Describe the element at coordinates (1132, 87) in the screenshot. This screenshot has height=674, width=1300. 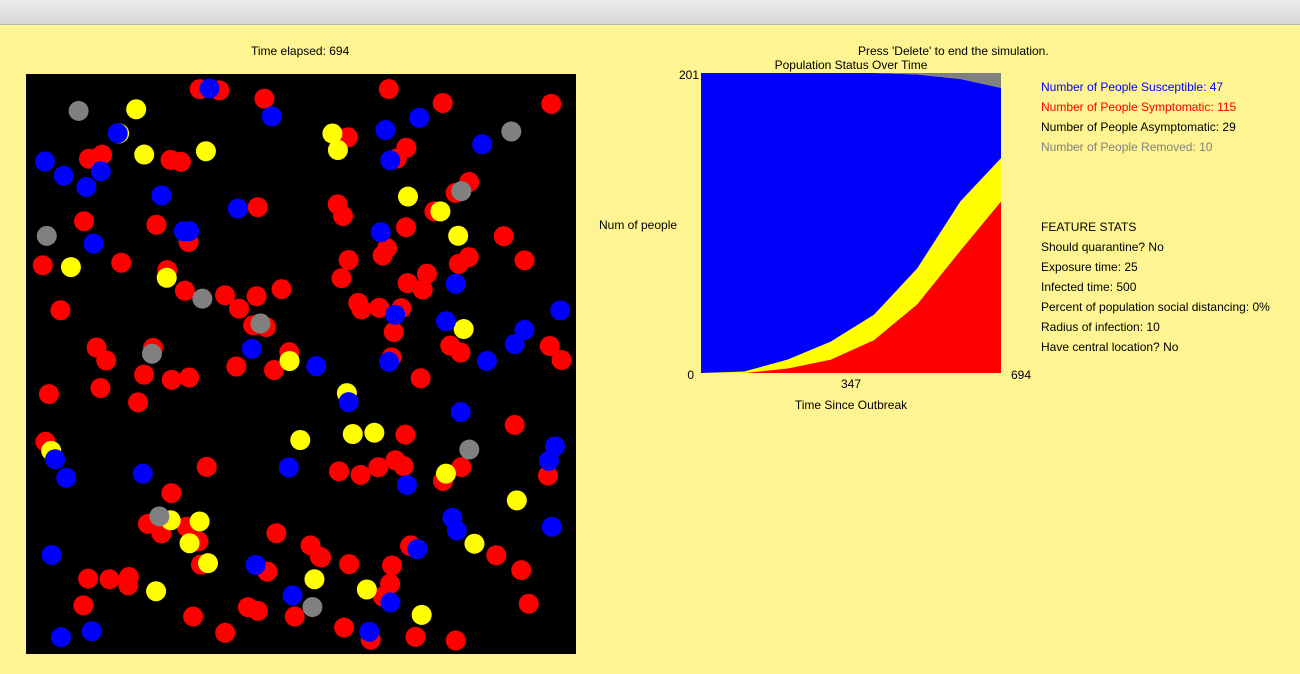
I see `legend-entry: Number of People Susceptible: 47` at that location.